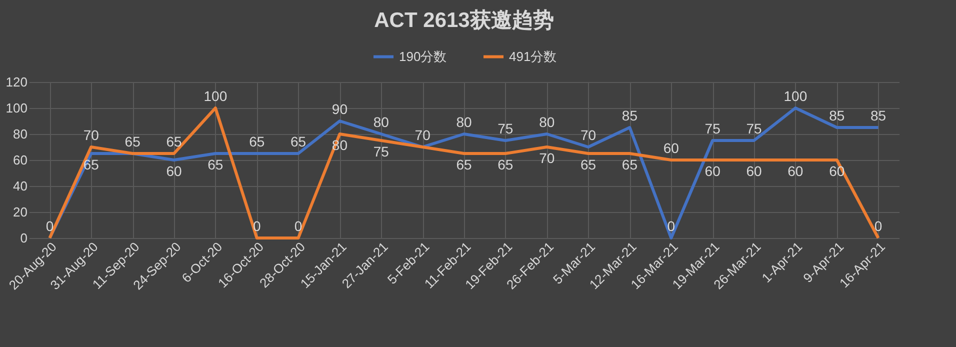 Image resolution: width=956 pixels, height=347 pixels. Describe the element at coordinates (20, 134) in the screenshot. I see `y-tick-label: 80` at that location.